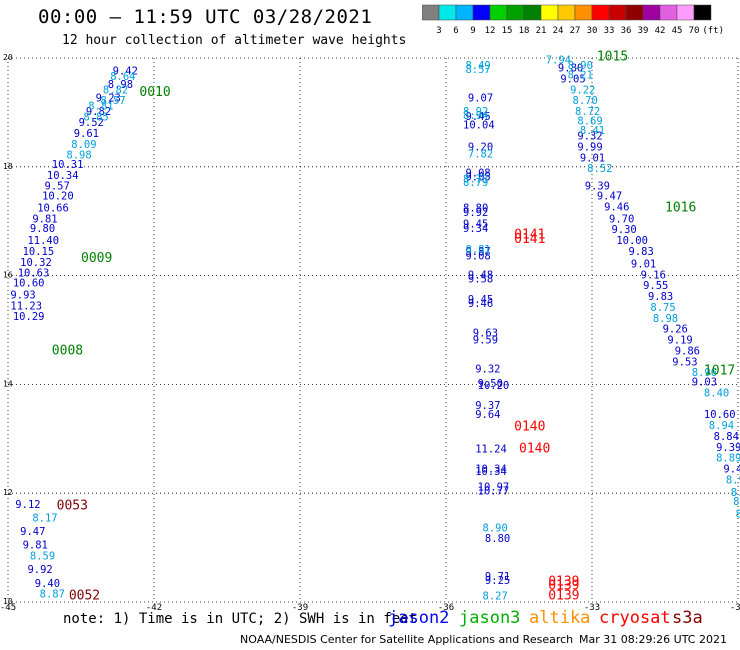 The width and height of the screenshot is (740, 650). I want to click on legend-unit: (ft), so click(713, 31).